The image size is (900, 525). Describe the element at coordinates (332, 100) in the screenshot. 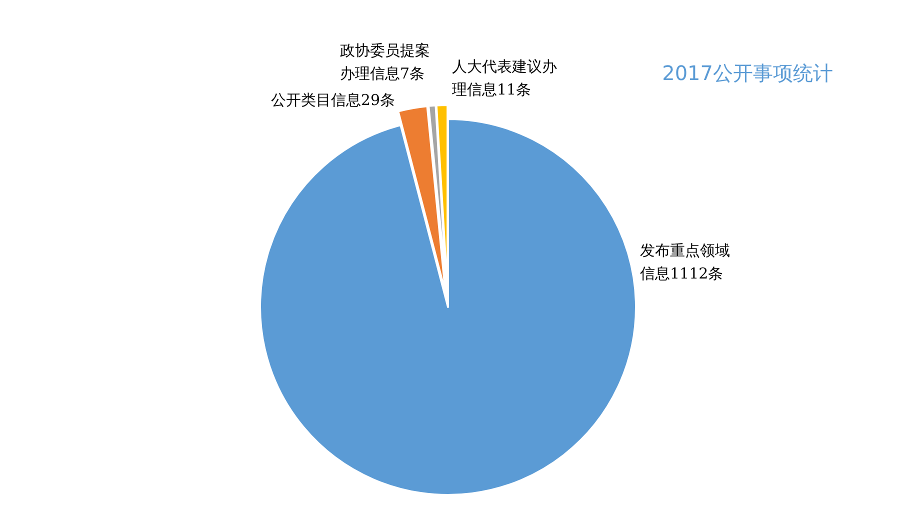

I see `slice-label: 公开类目信息29条` at that location.